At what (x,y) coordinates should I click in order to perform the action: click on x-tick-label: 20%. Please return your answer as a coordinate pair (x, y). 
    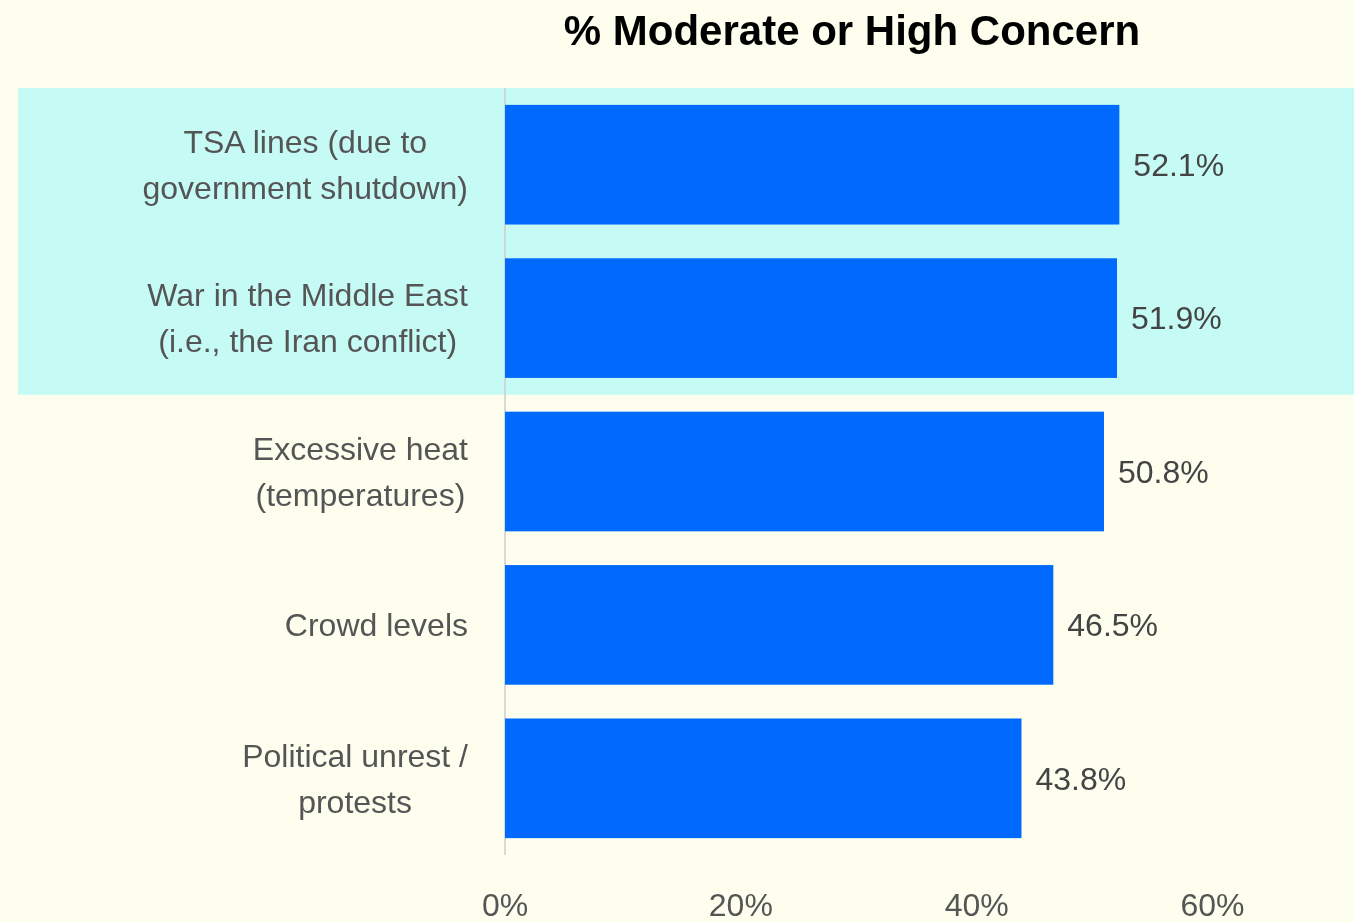
    Looking at the image, I should click on (740, 904).